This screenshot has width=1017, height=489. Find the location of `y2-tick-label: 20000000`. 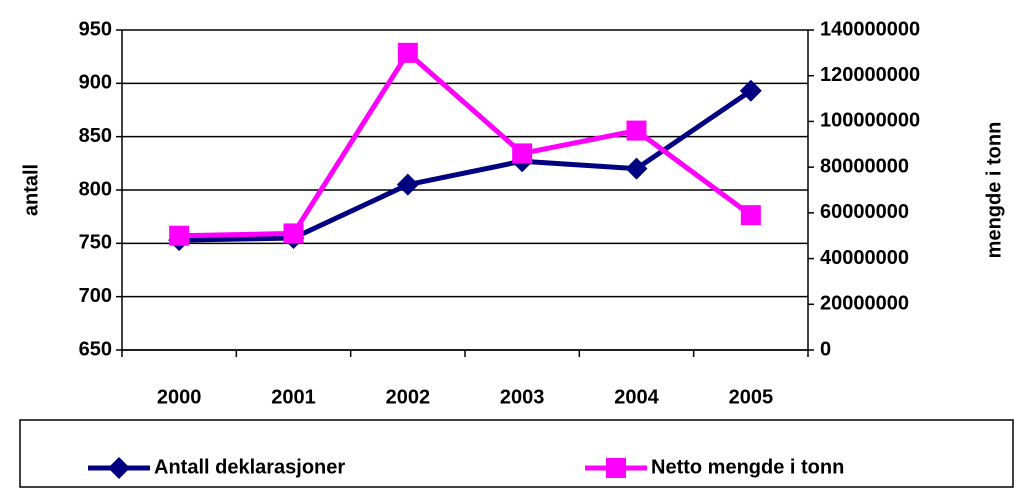

y2-tick-label: 20000000 is located at coordinates (864, 304).